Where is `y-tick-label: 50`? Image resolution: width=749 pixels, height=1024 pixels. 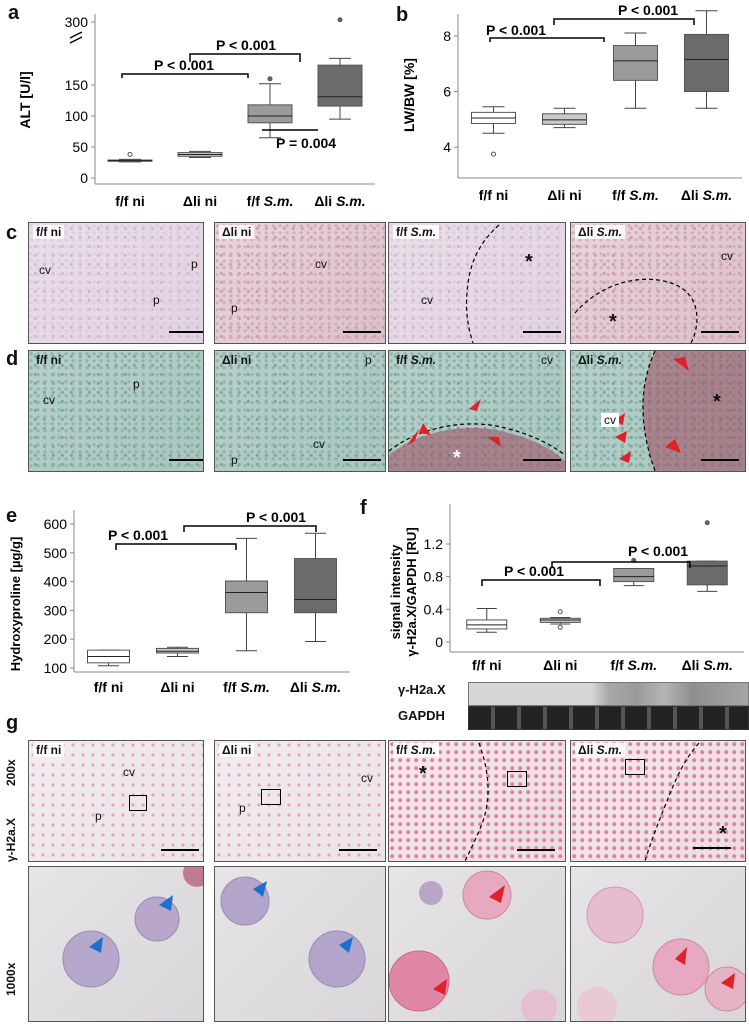
y-tick-label: 50 is located at coordinates (80, 147).